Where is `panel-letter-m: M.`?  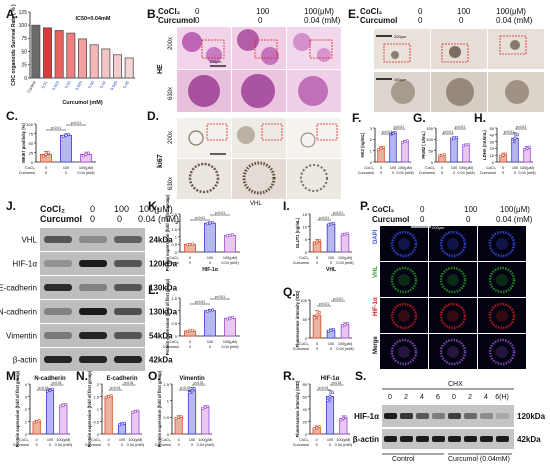 panel-letter-m: M. is located at coordinates (12, 376).